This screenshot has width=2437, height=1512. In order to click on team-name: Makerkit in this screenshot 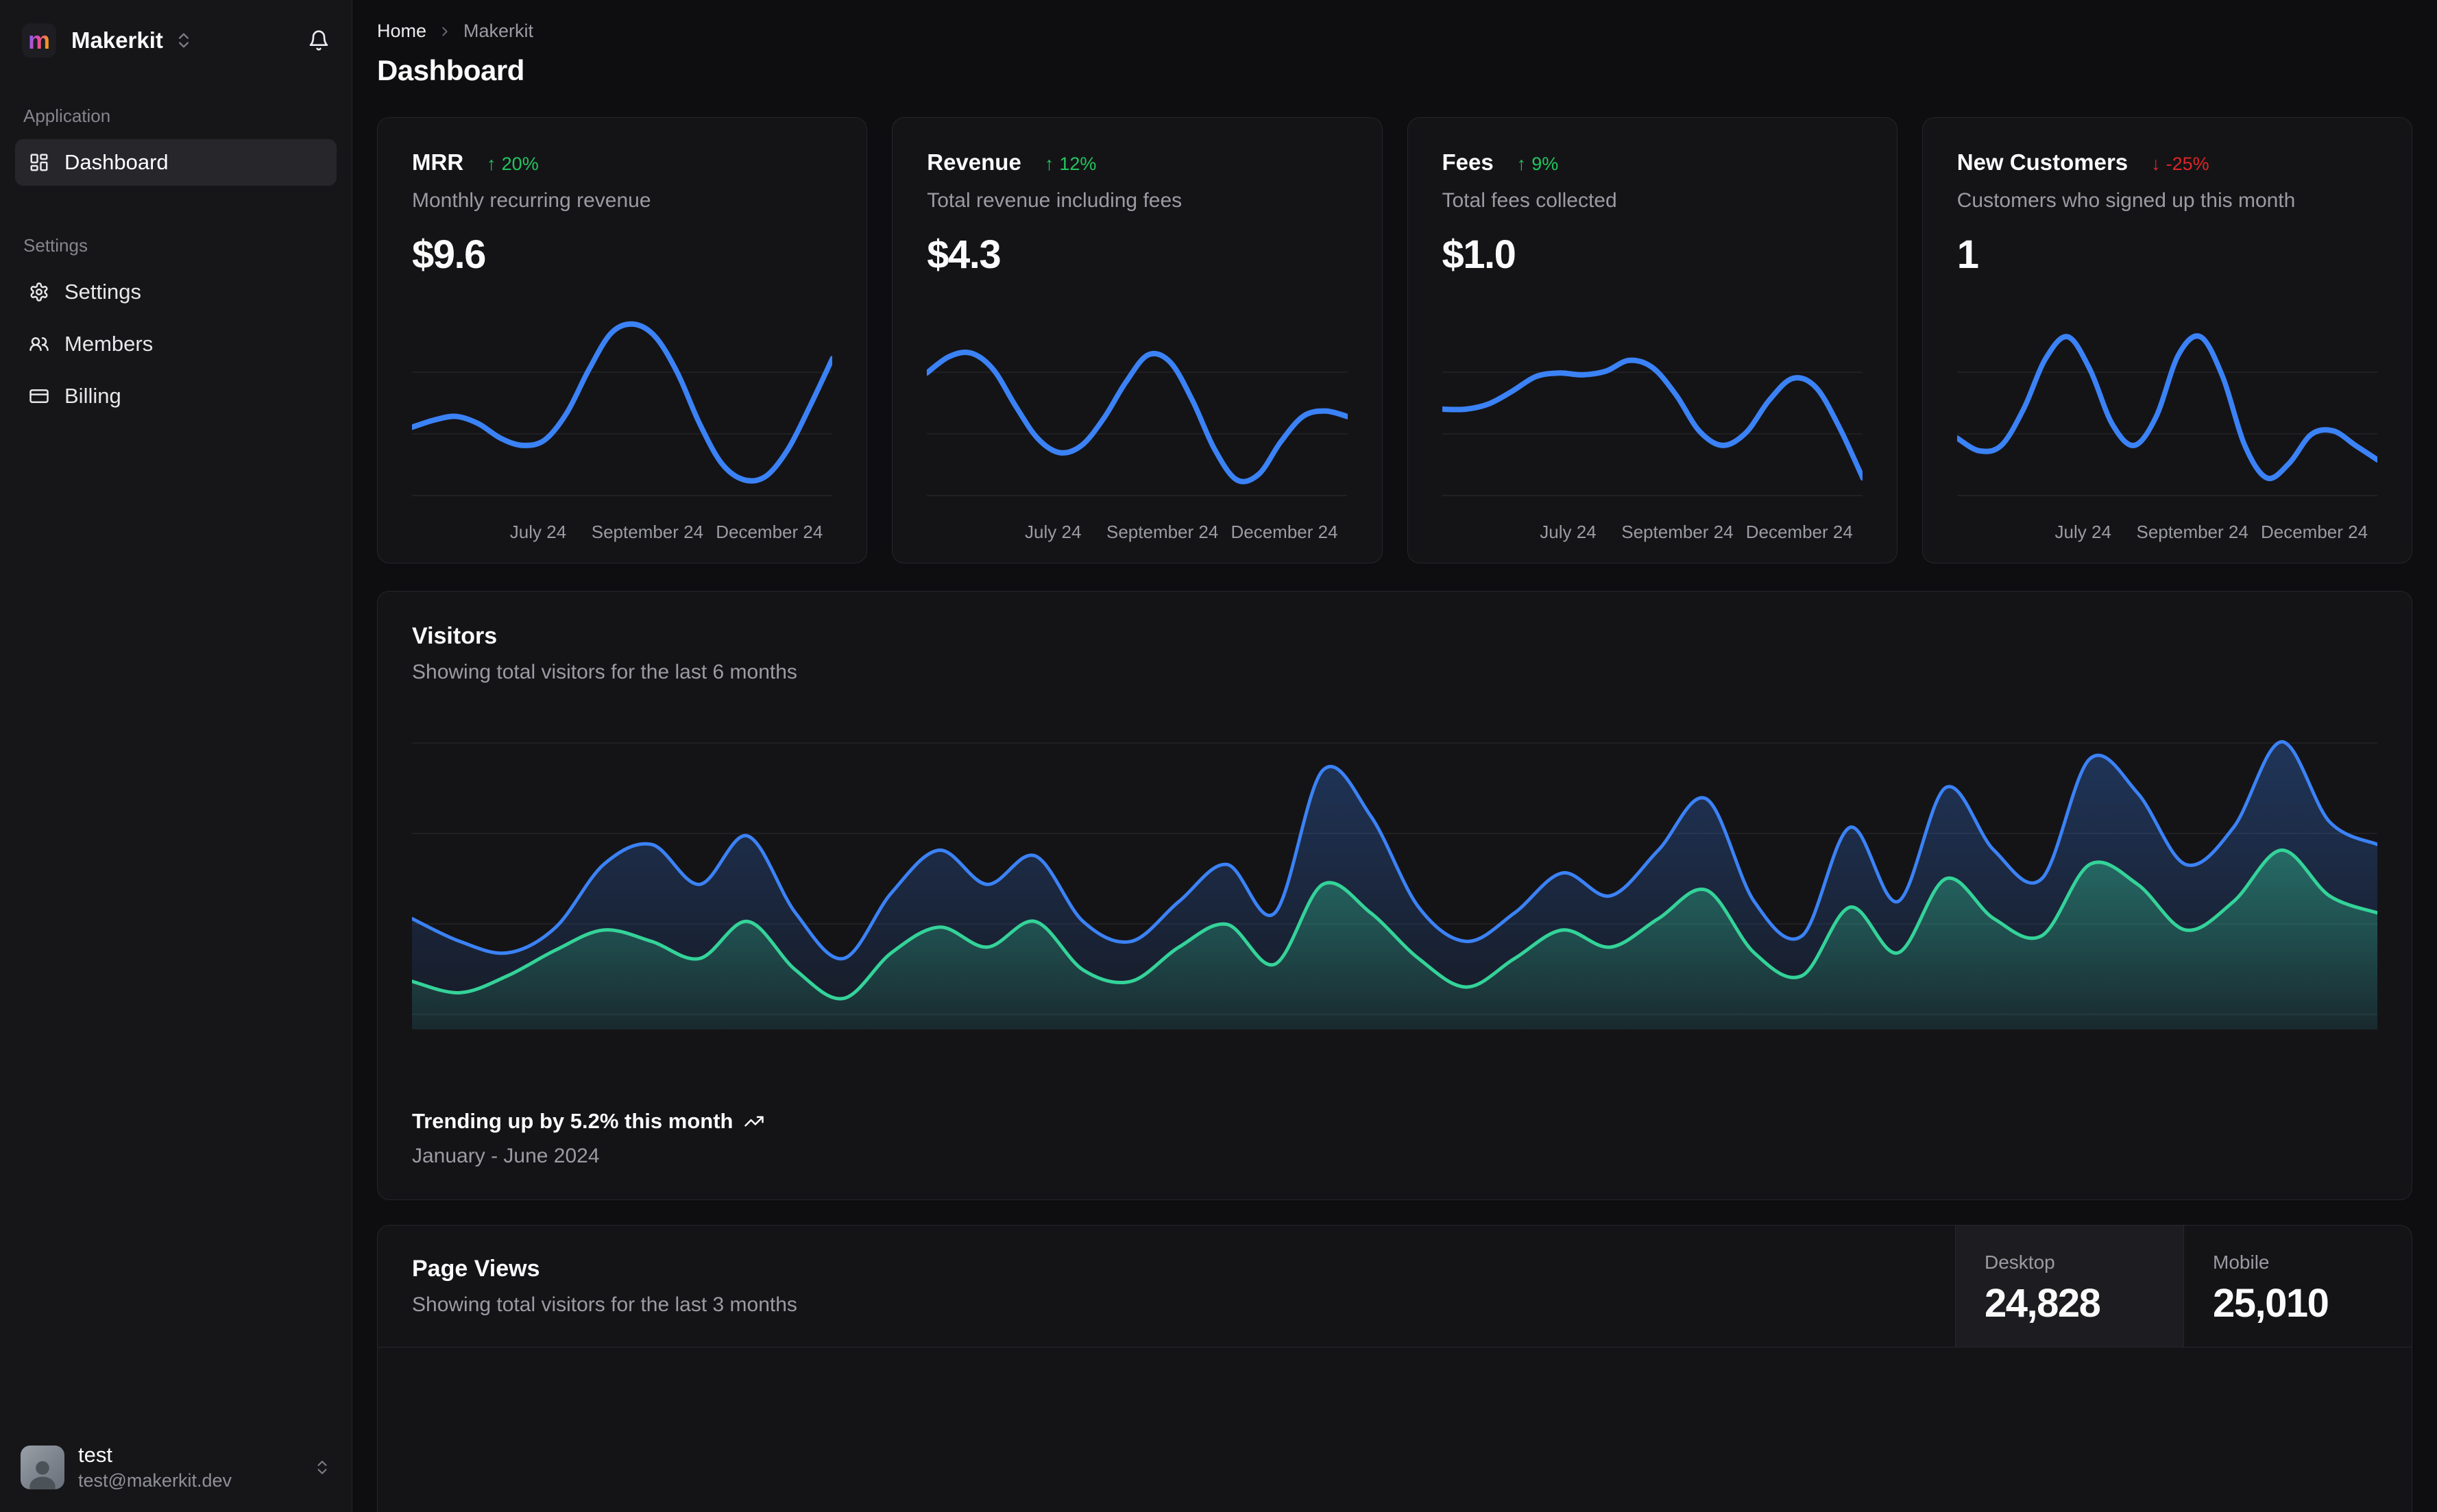, I will do `click(117, 40)`.